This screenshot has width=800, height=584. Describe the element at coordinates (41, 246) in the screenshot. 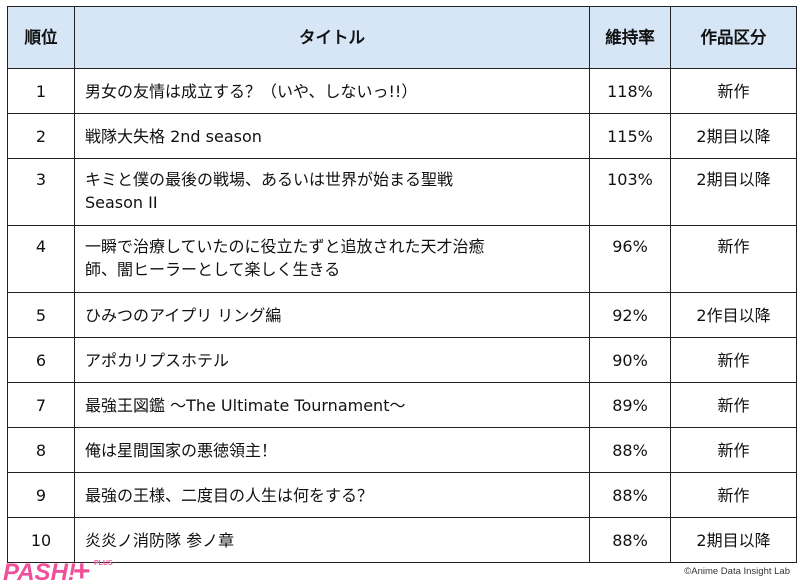

I see `rank-text: 4` at that location.